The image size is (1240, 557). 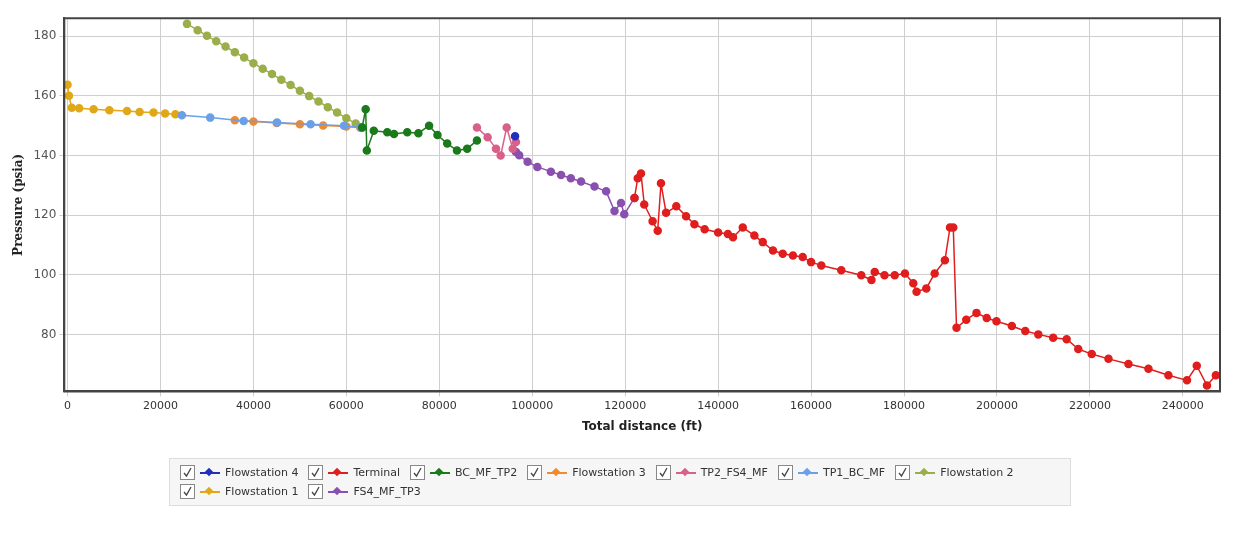 I want to click on legend-label: Flowstation 3, so click(x=609, y=472).